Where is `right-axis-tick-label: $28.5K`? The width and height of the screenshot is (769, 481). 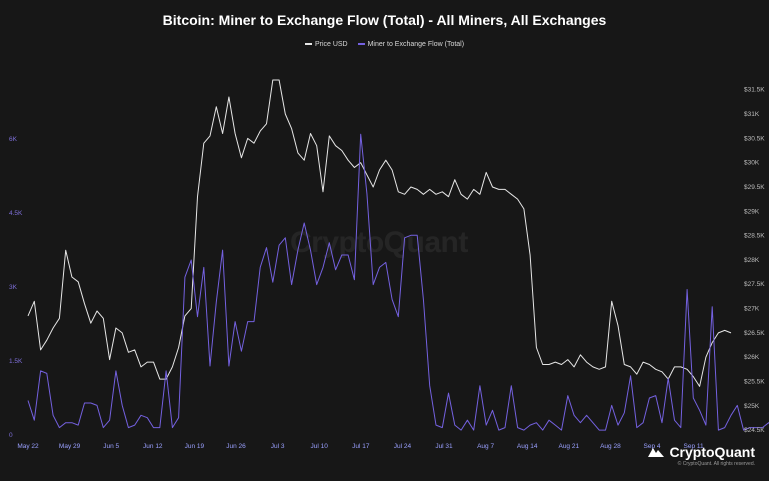
right-axis-tick-label: $28.5K is located at coordinates (754, 236).